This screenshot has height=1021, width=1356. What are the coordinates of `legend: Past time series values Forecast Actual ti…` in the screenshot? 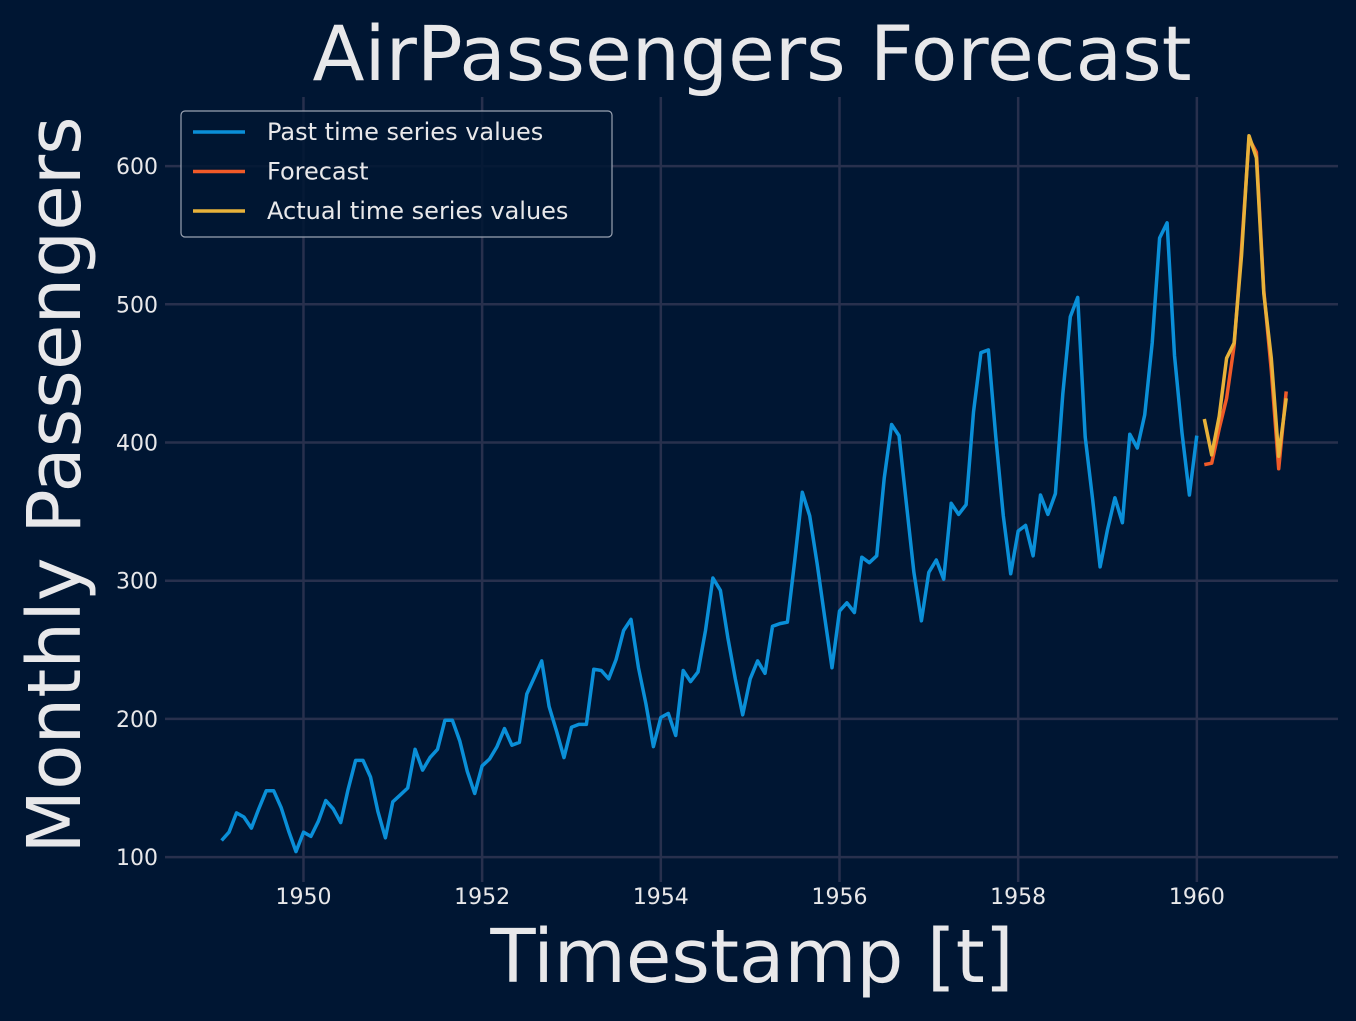 It's located at (396, 174).